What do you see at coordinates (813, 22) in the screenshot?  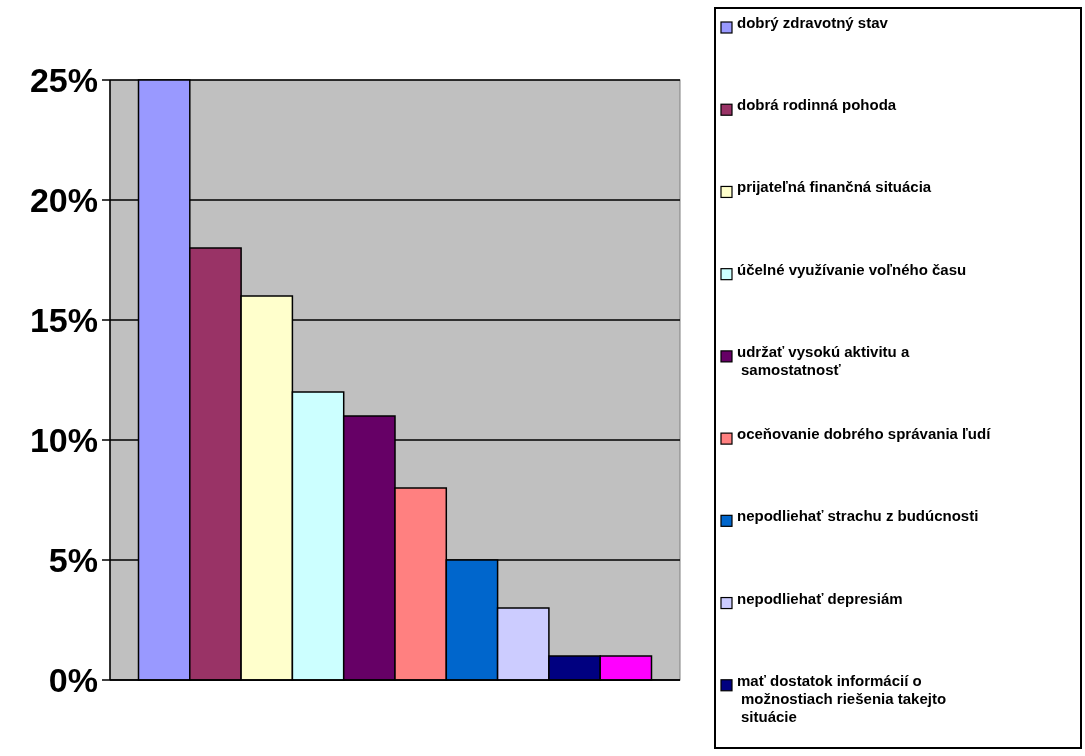 I see `legend-label: dobrý zdravotný stav` at bounding box center [813, 22].